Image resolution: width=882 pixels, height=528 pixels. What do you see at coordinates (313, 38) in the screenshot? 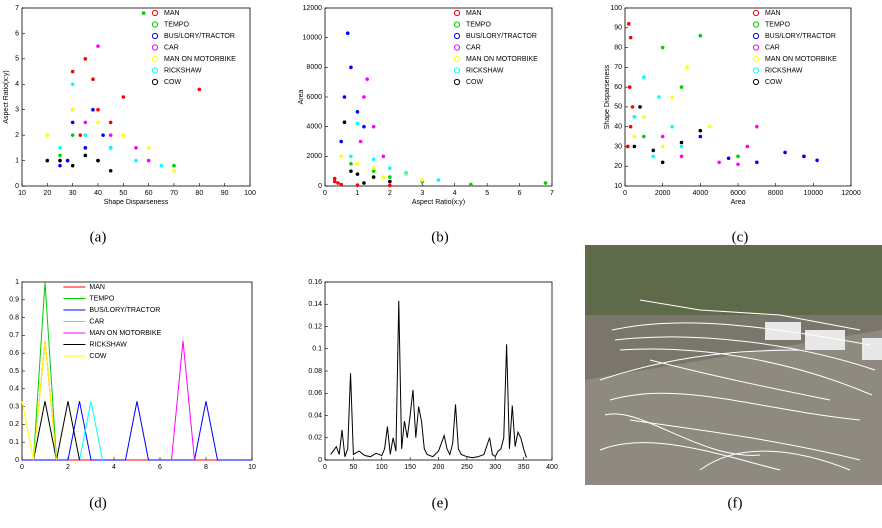
I see `y-tick-label: 10000` at bounding box center [313, 38].